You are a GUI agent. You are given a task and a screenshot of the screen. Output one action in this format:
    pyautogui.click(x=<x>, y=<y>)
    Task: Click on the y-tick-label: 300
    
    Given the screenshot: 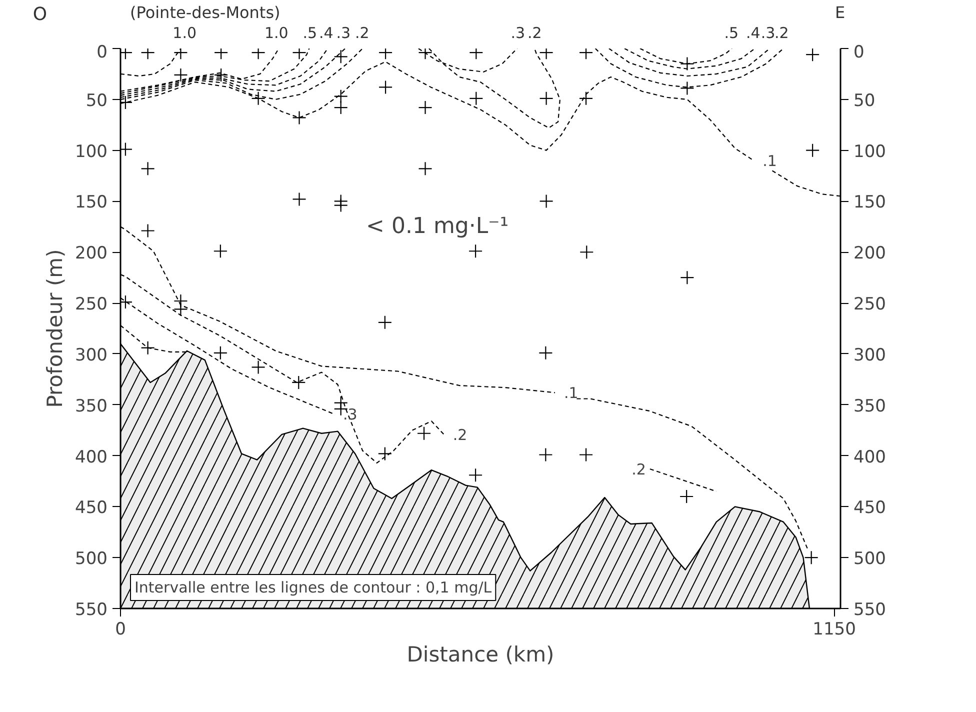 What is the action you would take?
    pyautogui.click(x=91, y=355)
    